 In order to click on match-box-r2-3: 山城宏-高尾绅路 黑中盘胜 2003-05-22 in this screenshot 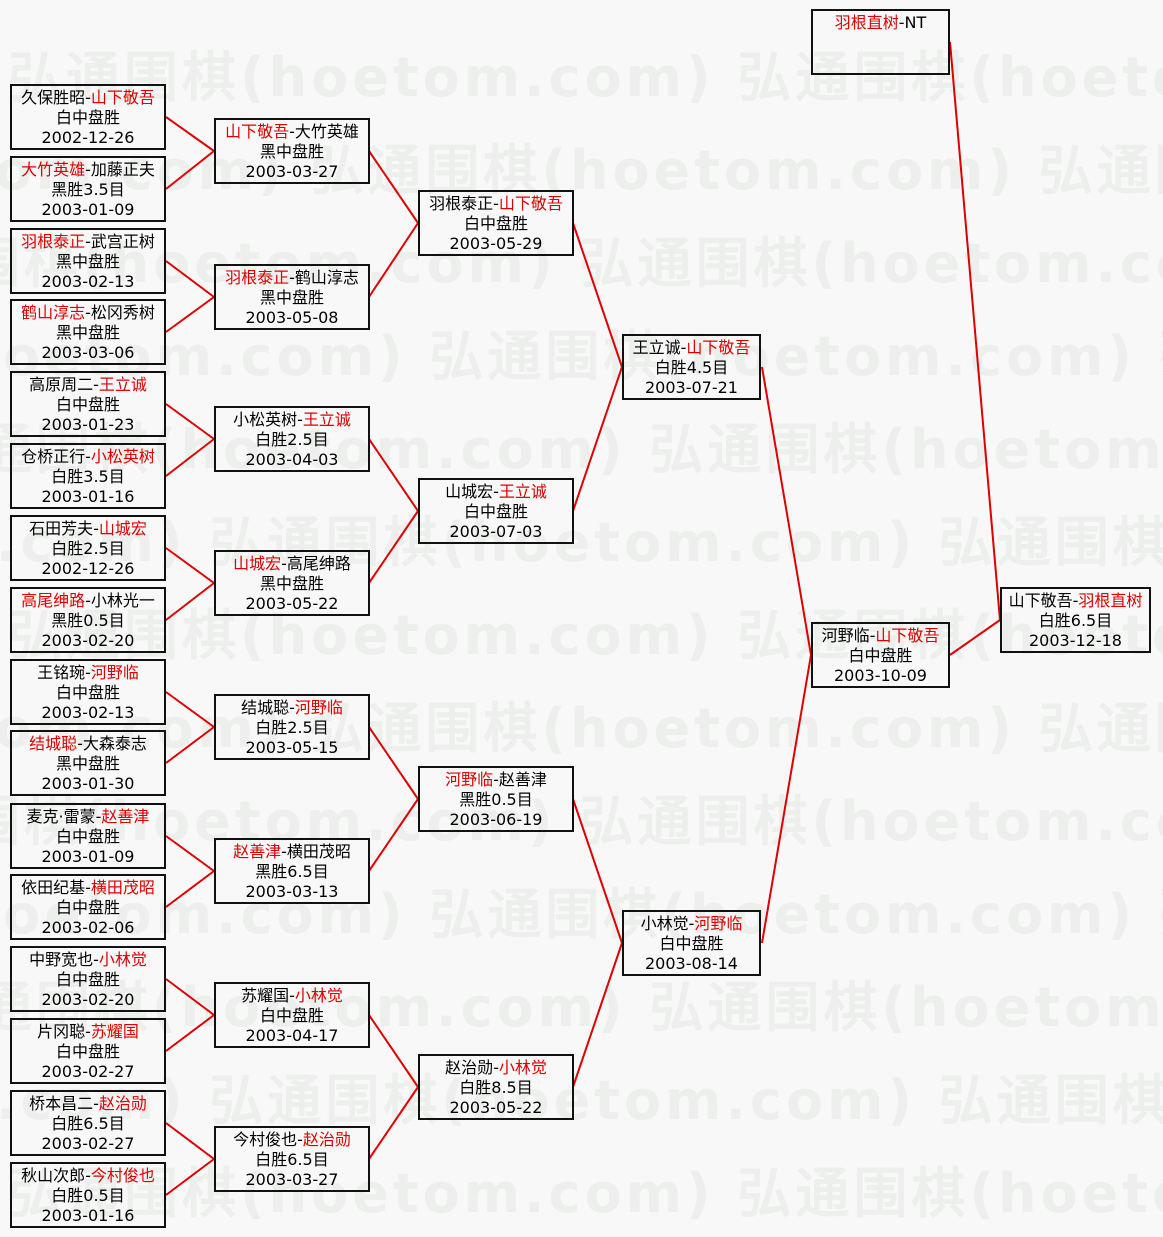, I will do `click(292, 583)`.